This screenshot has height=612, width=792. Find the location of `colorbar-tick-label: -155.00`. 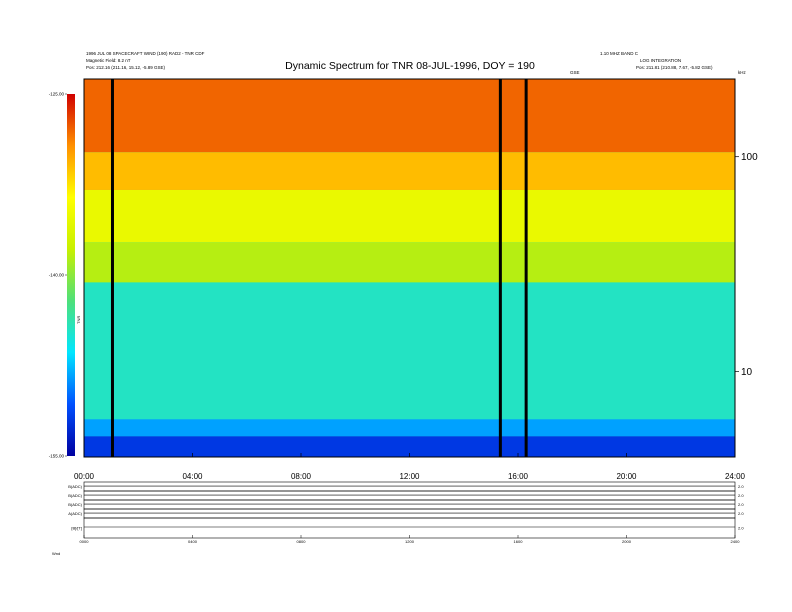

colorbar-tick-label: -155.00 is located at coordinates (57, 456).